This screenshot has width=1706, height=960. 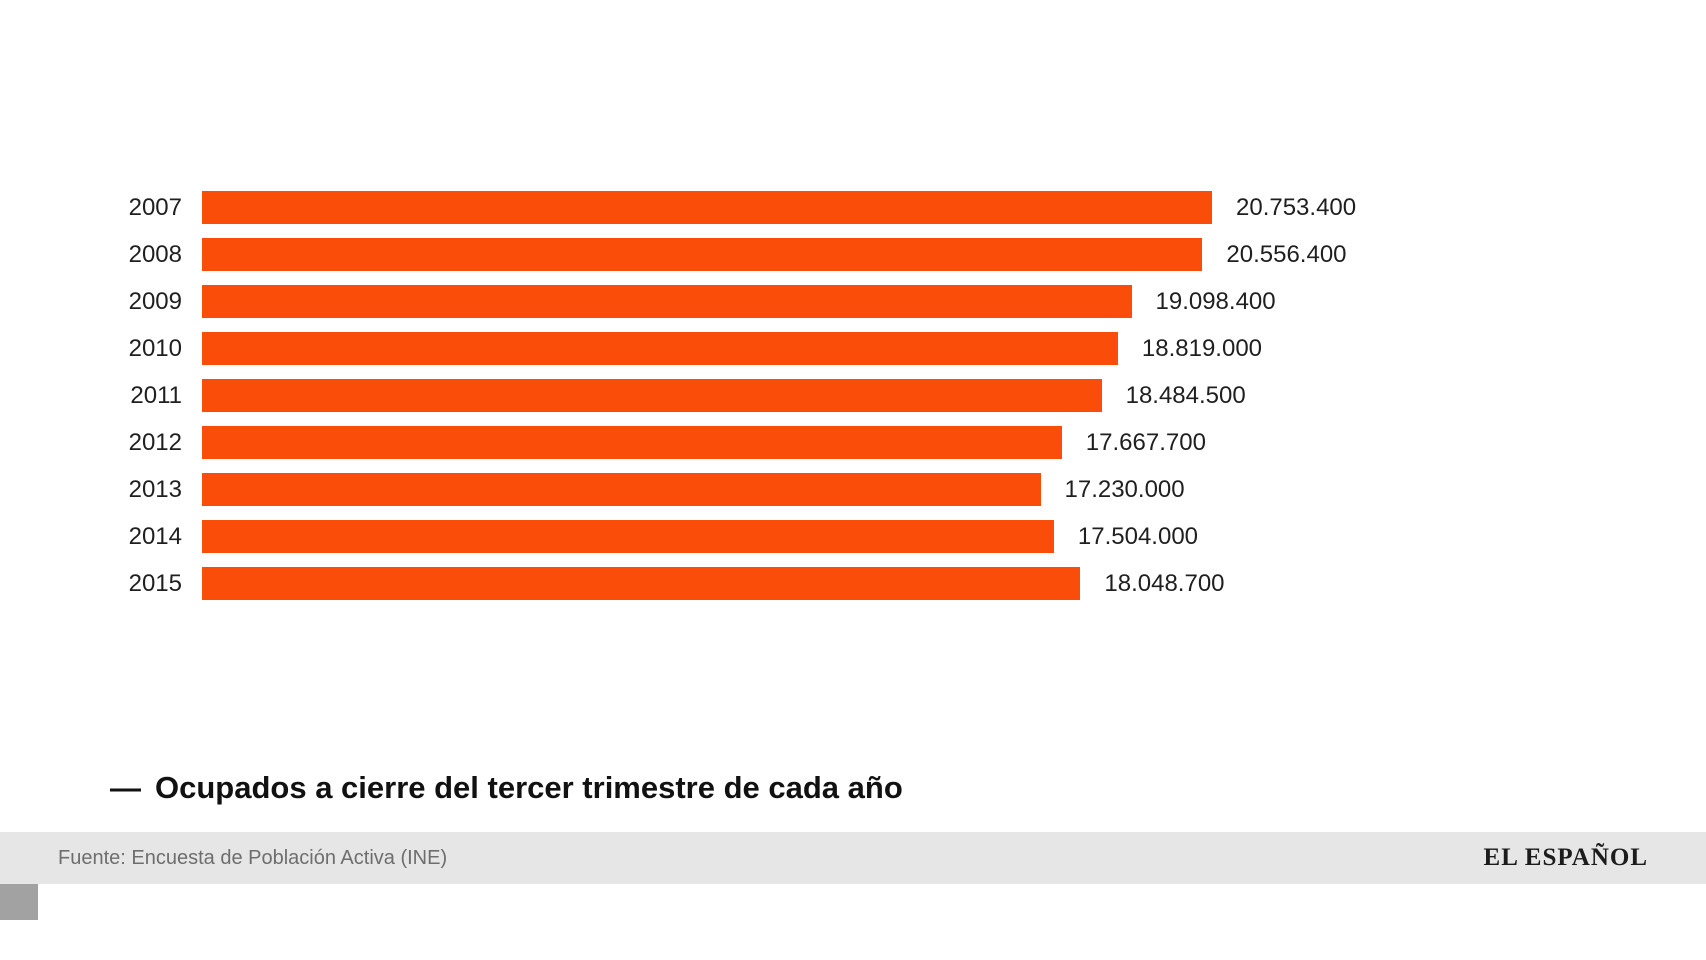 What do you see at coordinates (1202, 348) in the screenshot?
I see `value-label: 18.819.000` at bounding box center [1202, 348].